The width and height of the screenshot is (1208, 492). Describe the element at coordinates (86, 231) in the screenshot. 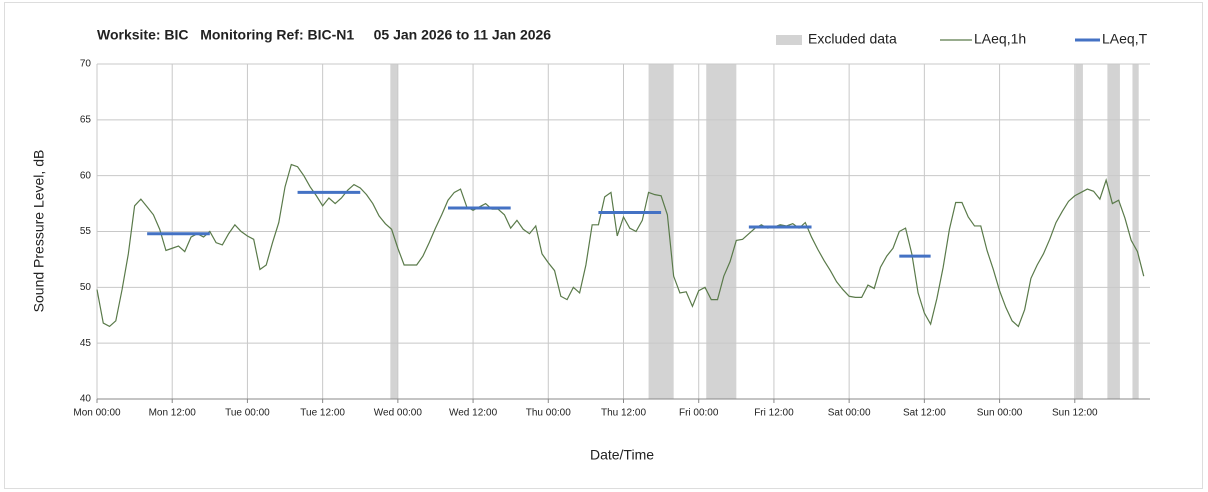

I see `y-tick-label: 55` at that location.